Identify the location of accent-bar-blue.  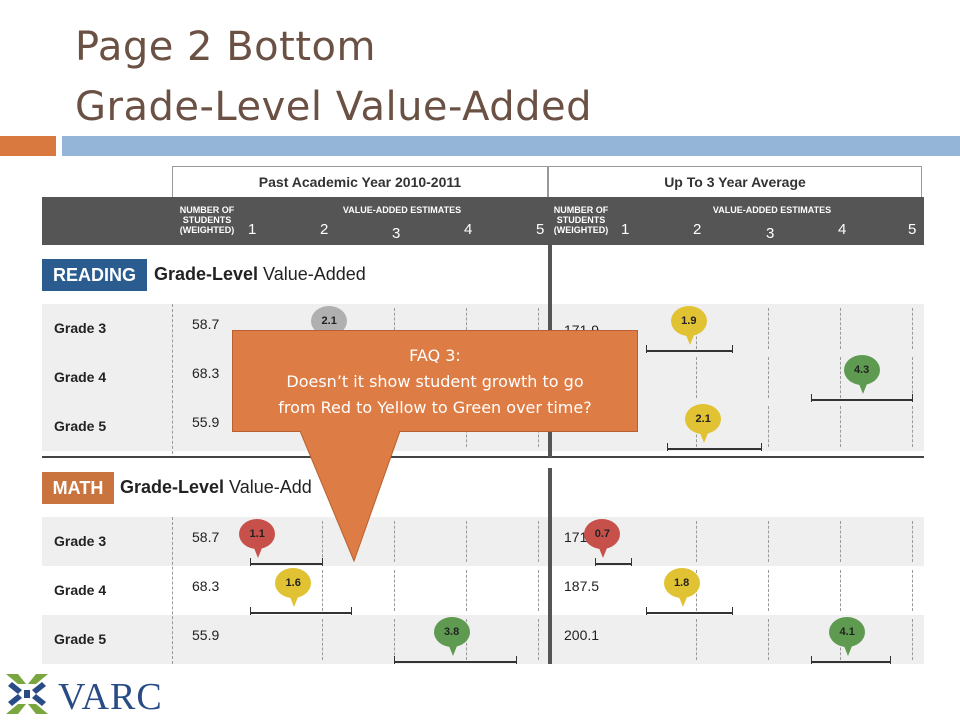
(511, 146).